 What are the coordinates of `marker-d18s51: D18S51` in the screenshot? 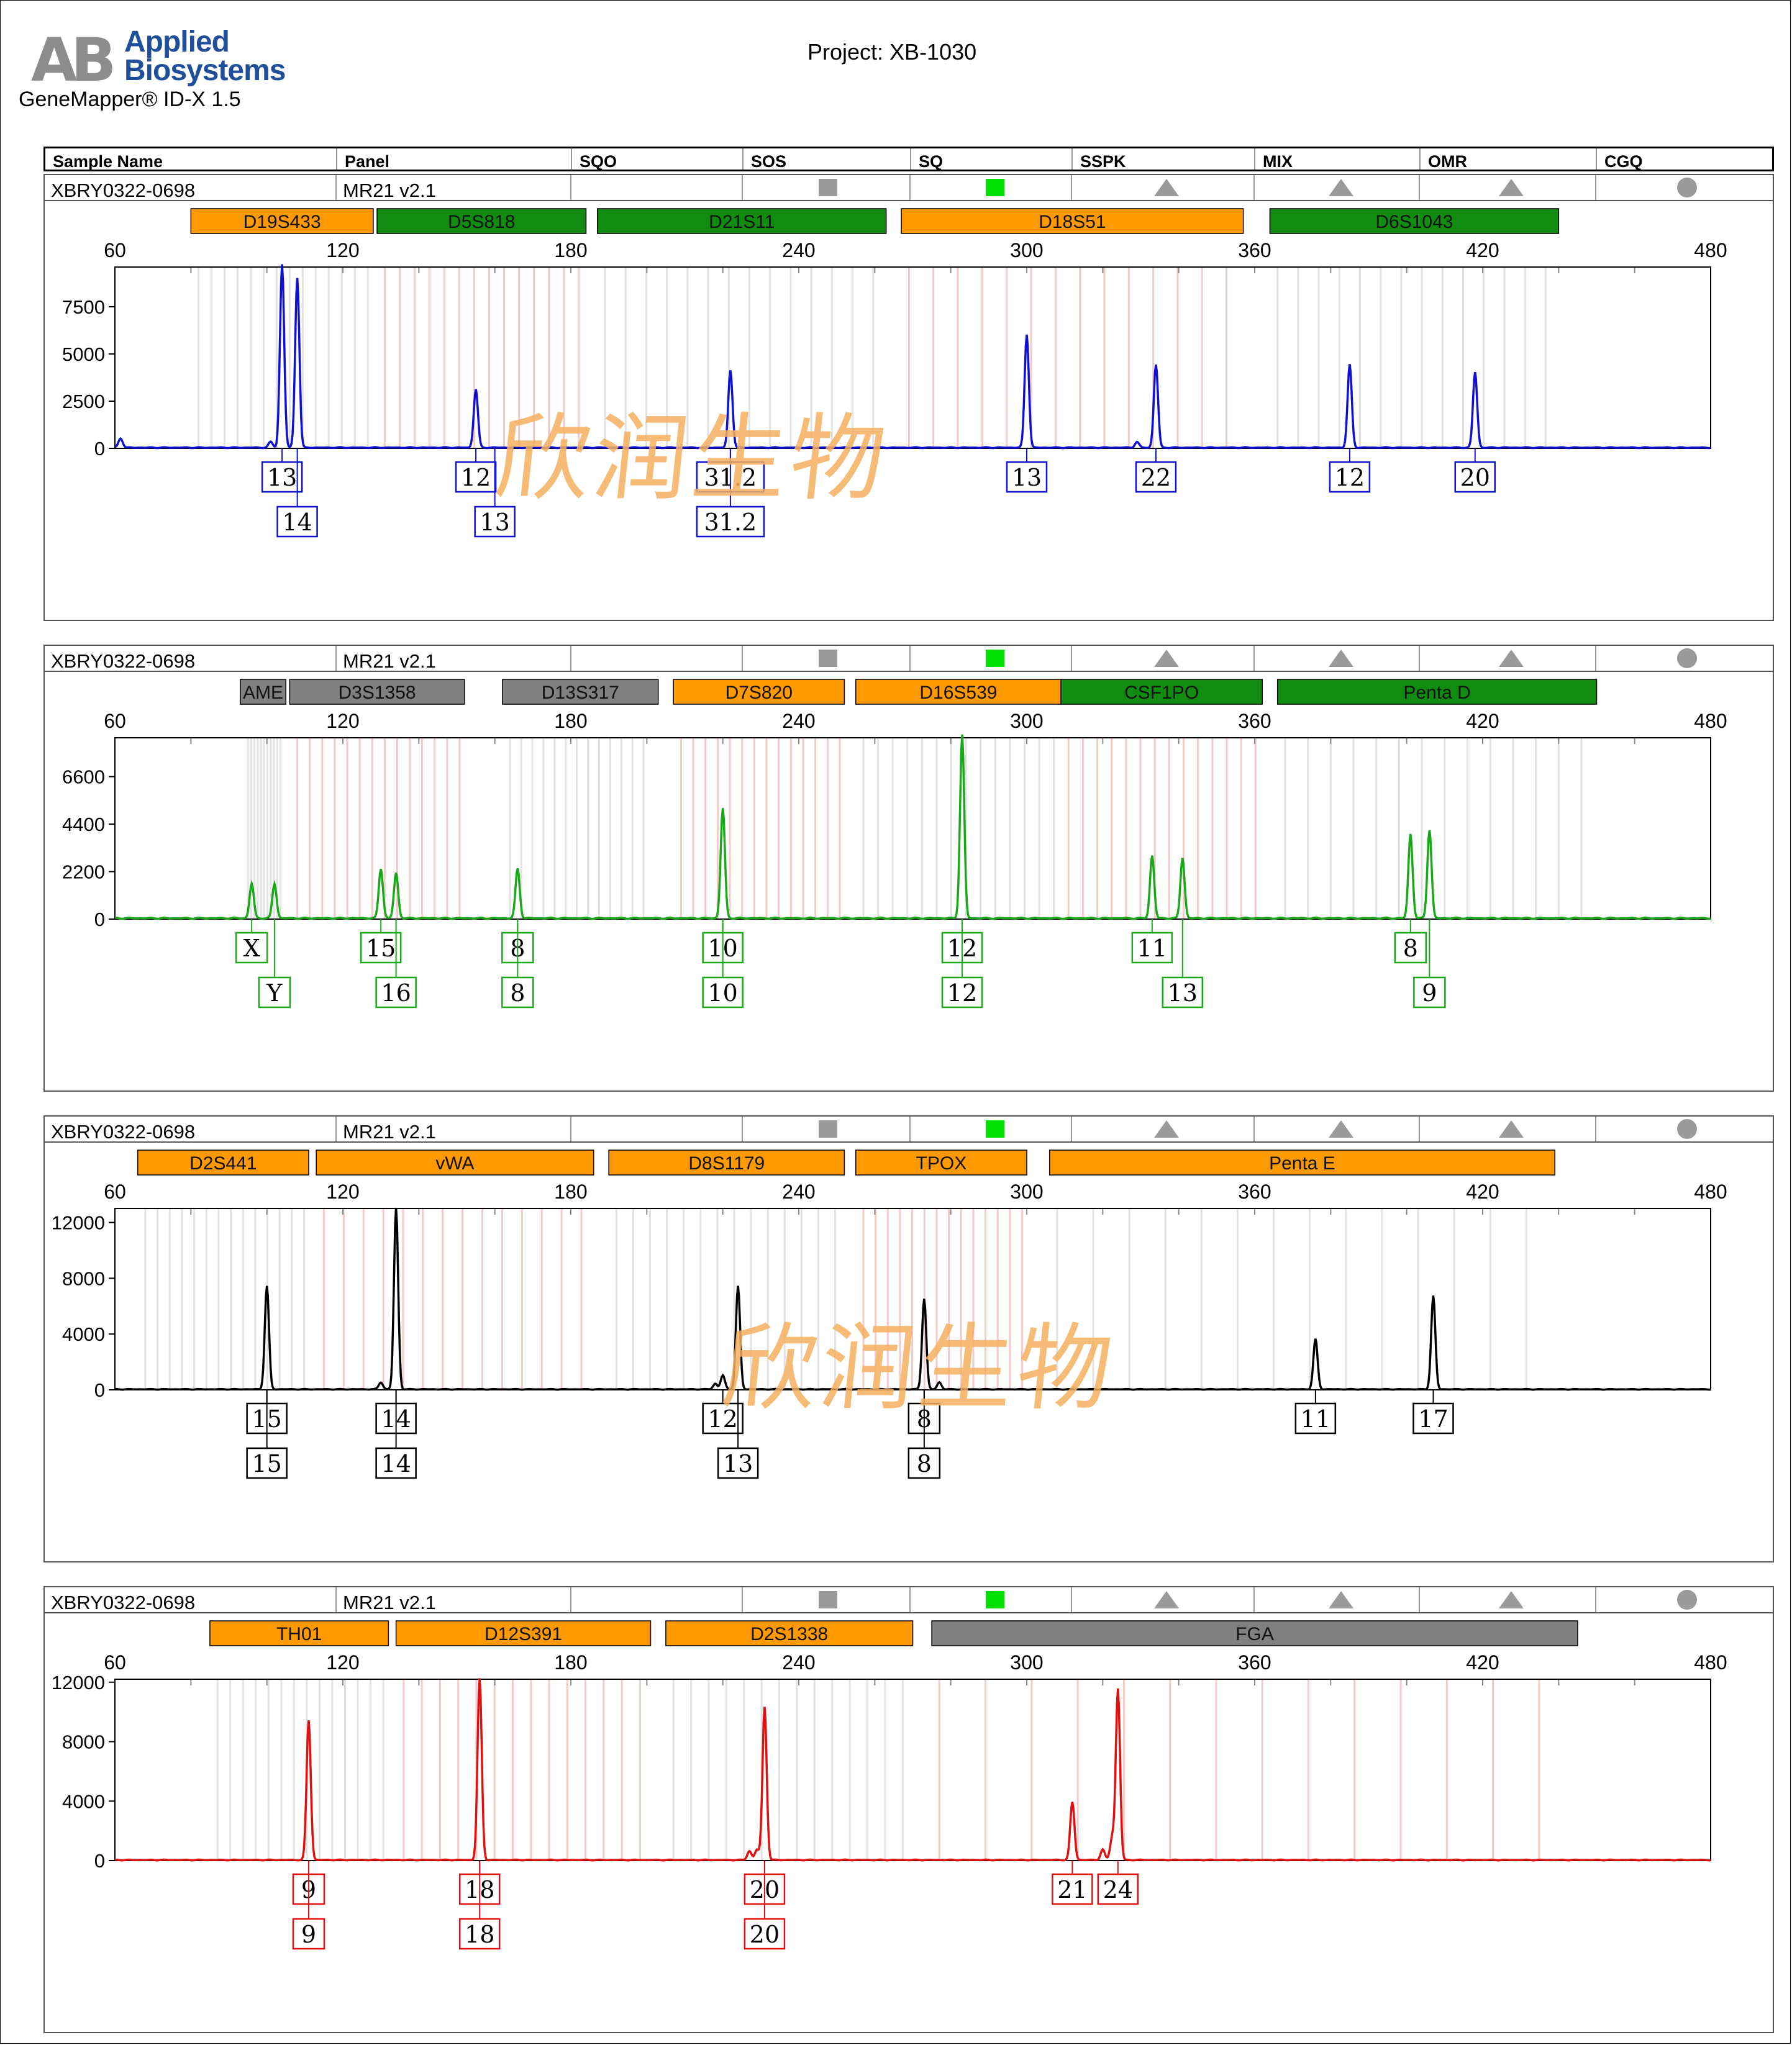 It's located at (1072, 221).